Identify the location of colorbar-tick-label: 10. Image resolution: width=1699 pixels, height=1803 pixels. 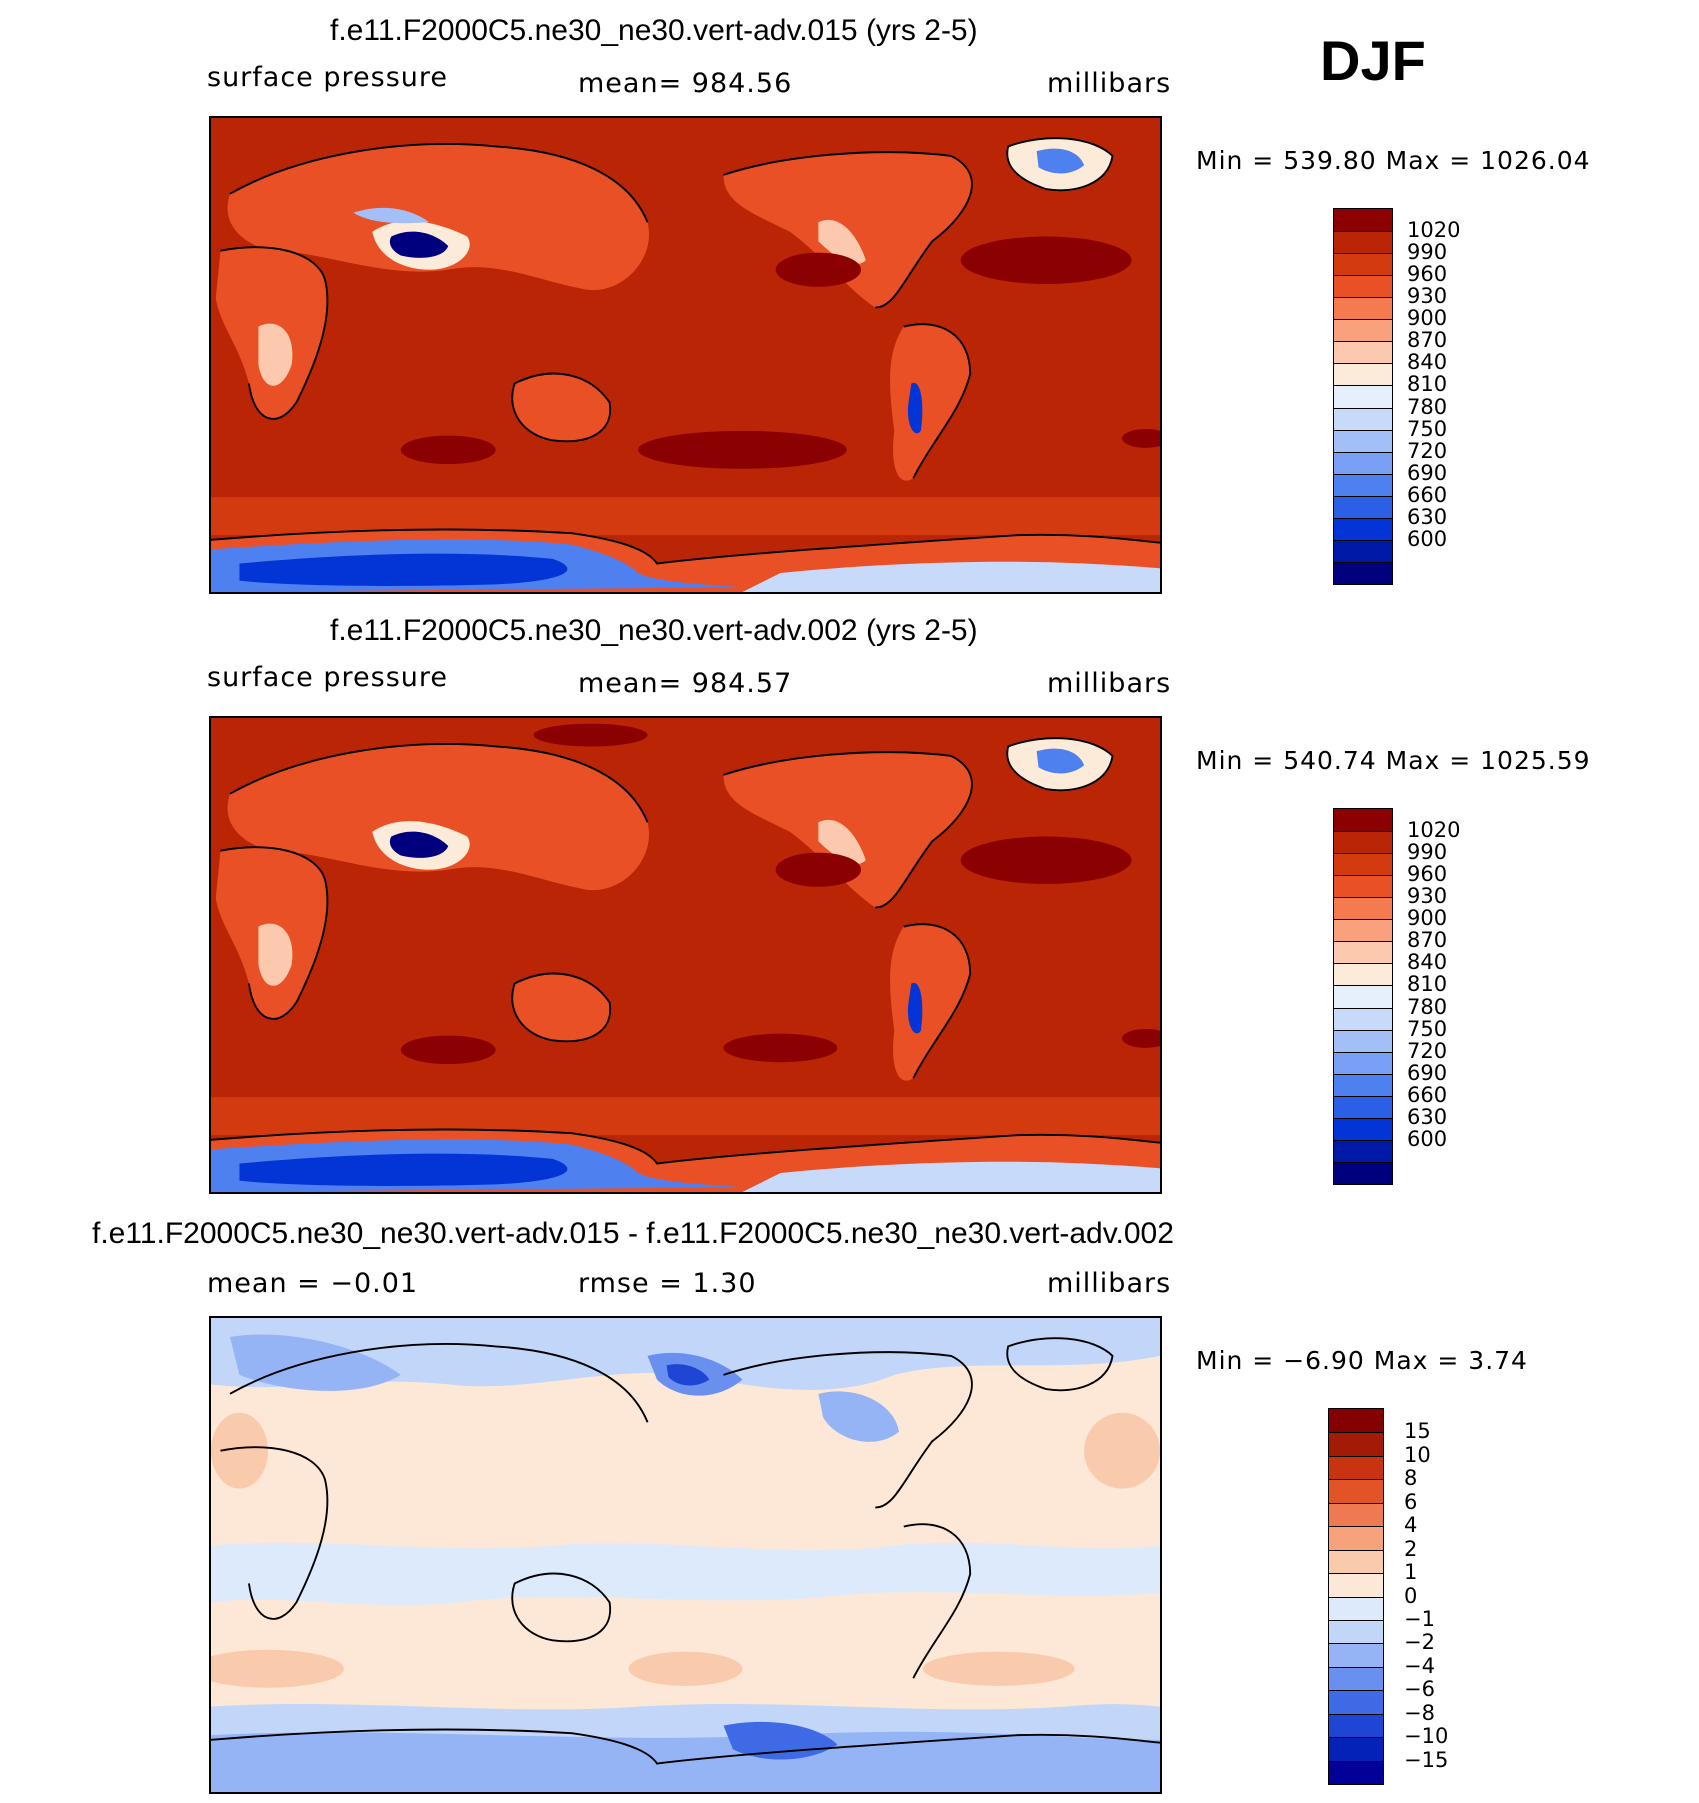
(1417, 1454).